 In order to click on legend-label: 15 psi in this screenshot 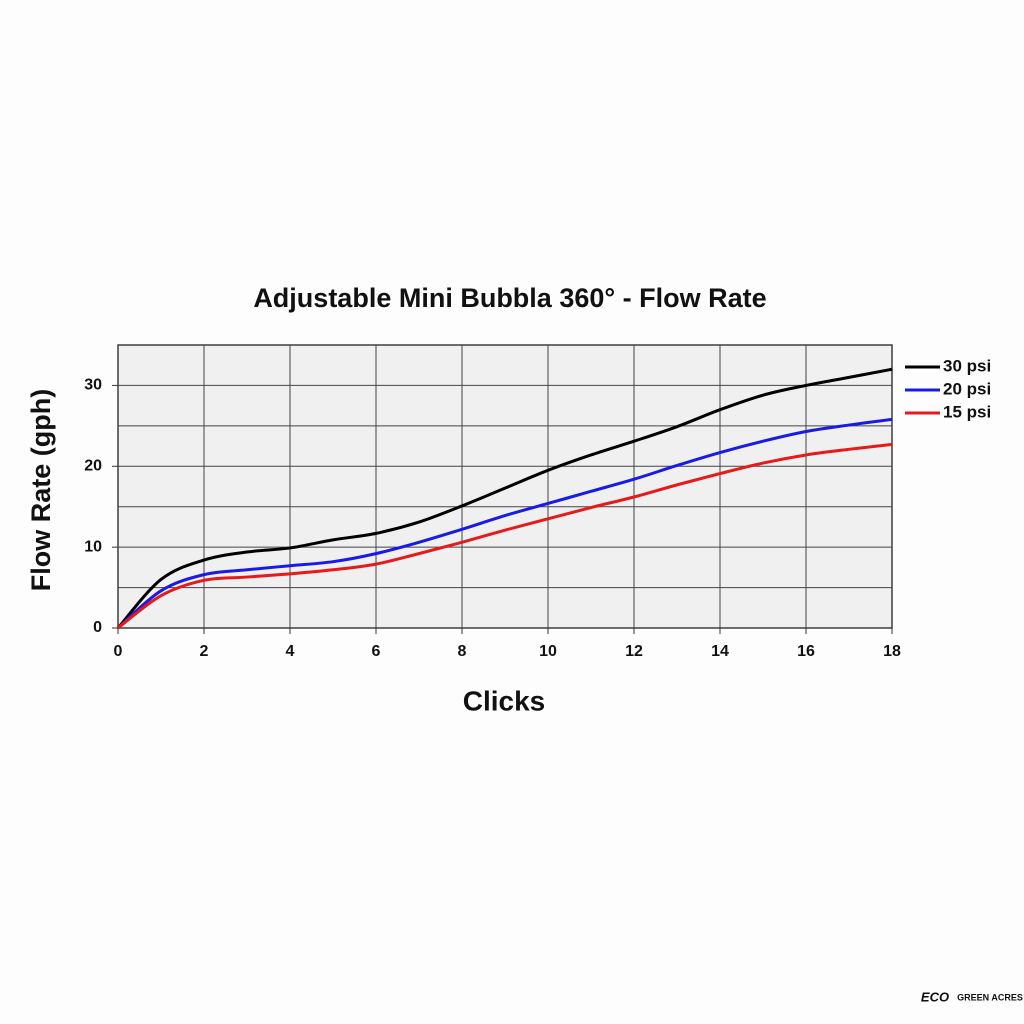, I will do `click(967, 411)`.